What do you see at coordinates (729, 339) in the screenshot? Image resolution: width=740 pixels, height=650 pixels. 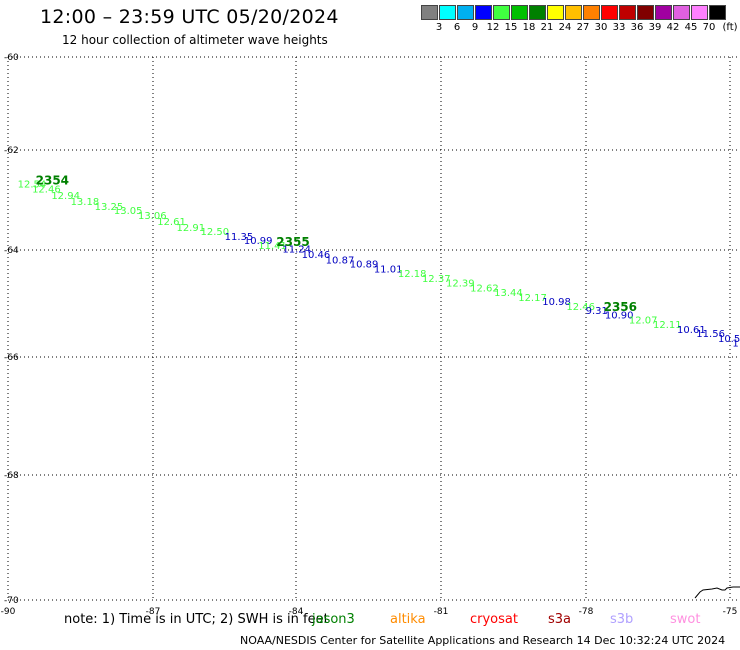 I see `wave-height-label: 10.55` at bounding box center [729, 339].